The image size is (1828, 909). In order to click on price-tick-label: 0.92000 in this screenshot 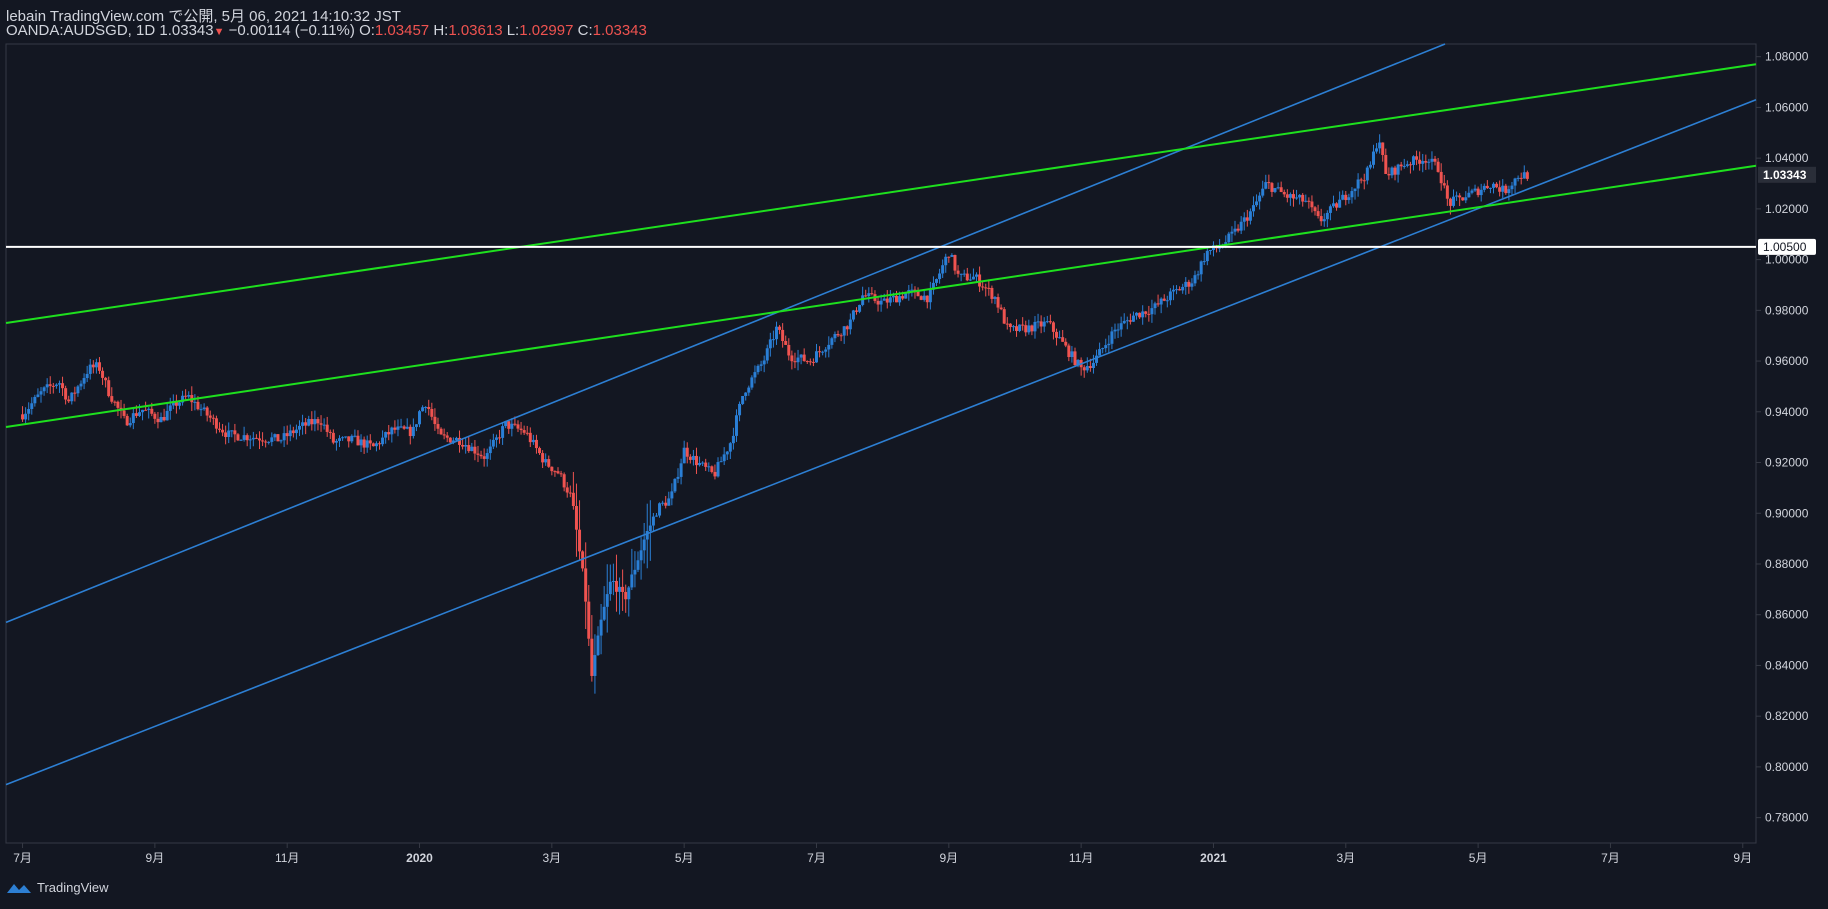, I will do `click(1787, 463)`.